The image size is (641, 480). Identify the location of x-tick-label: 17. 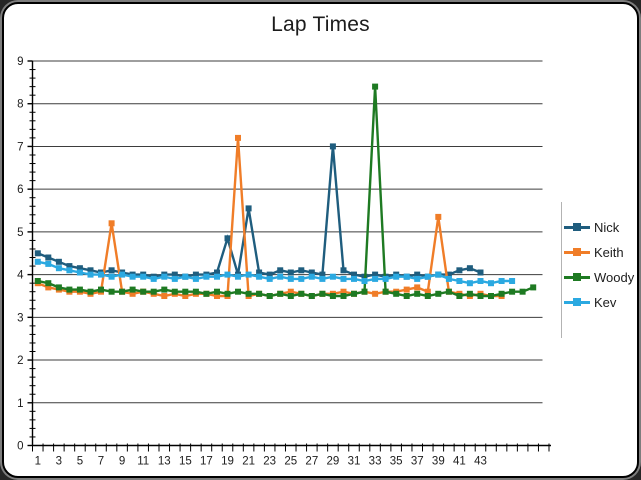
(206, 462).